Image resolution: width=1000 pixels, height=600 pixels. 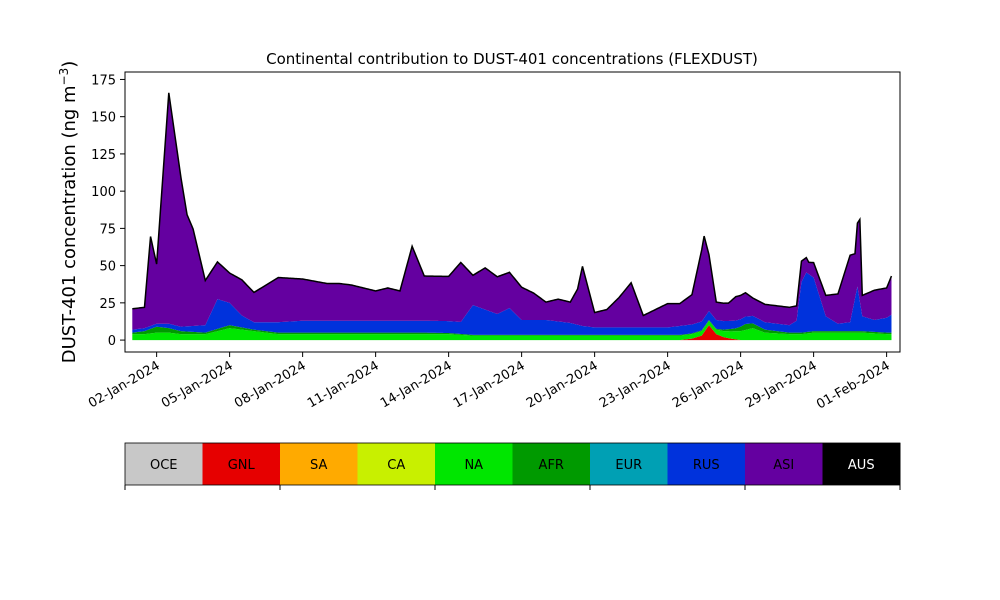 What do you see at coordinates (103, 80) in the screenshot?
I see `y-tick-label: 175` at bounding box center [103, 80].